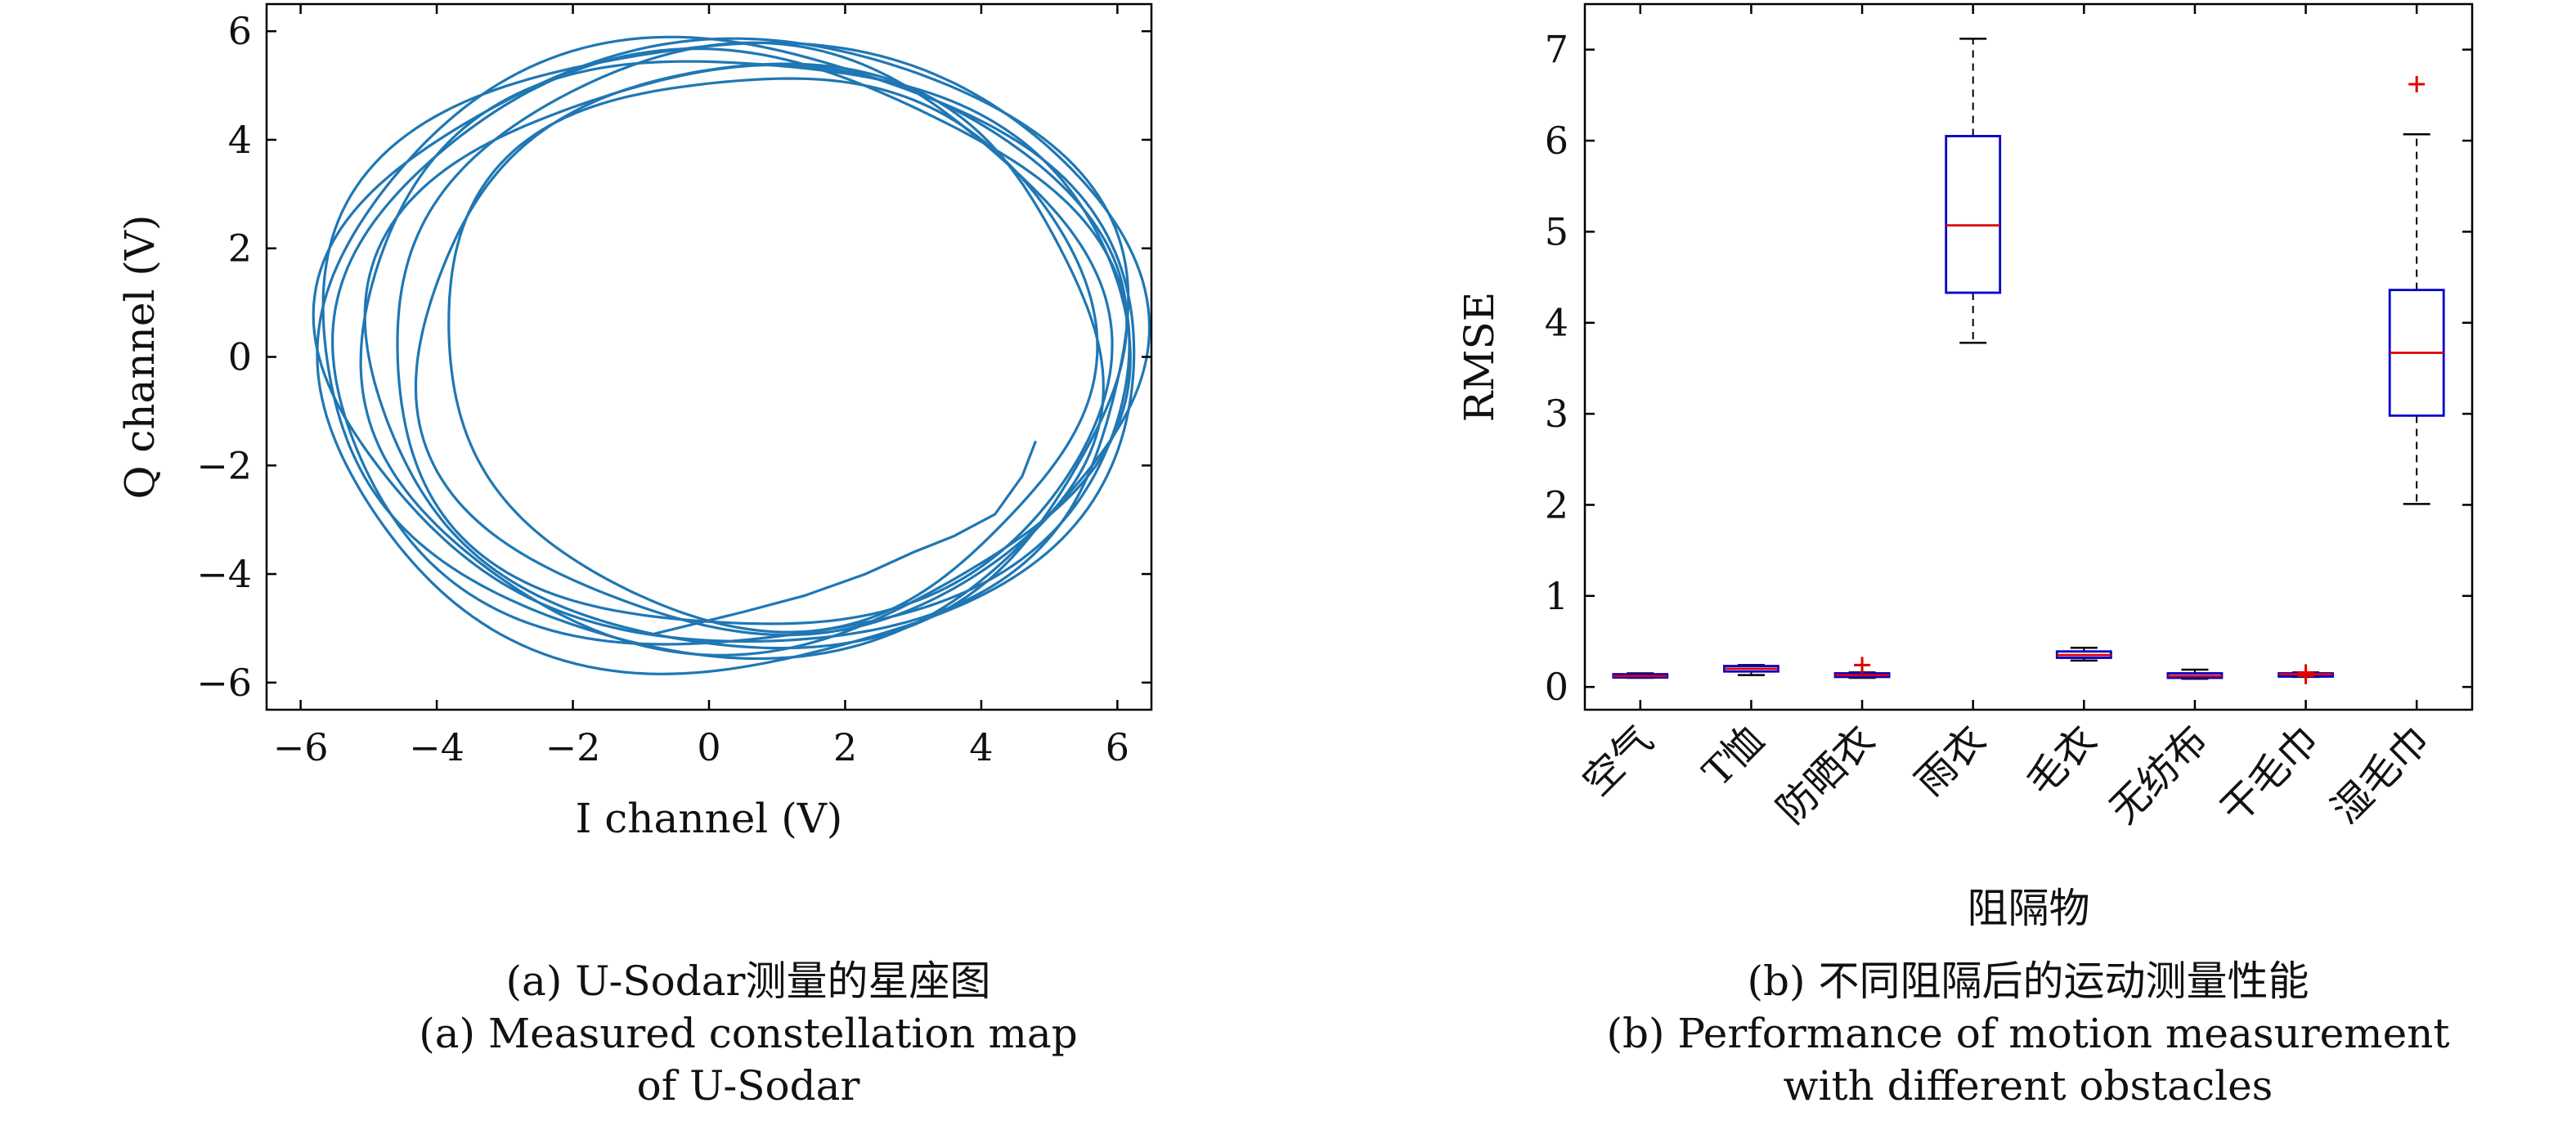 This screenshot has height=1121, width=2576. Describe the element at coordinates (981, 747) in the screenshot. I see `x-tick-label: 4` at that location.